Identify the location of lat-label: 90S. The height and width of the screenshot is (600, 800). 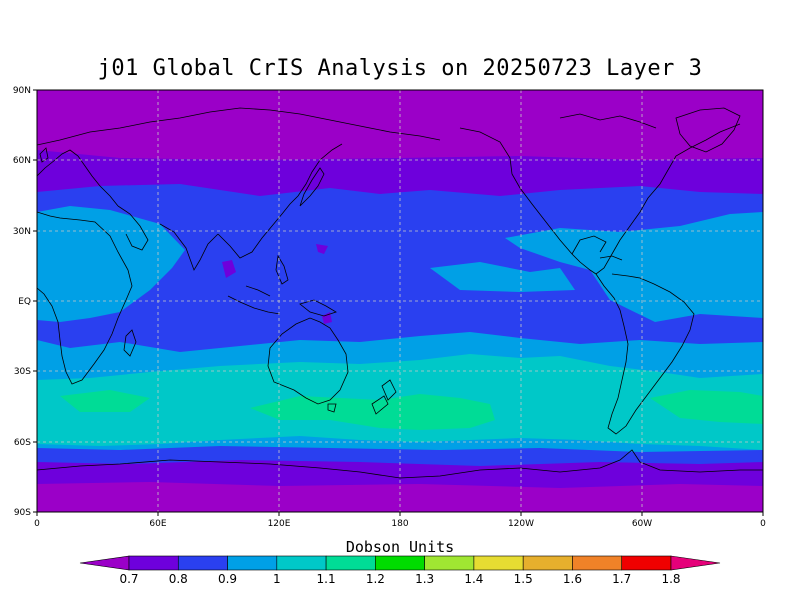
(22, 513).